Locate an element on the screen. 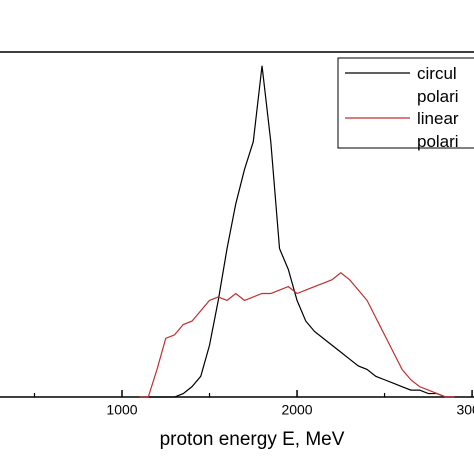 Image resolution: width=474 pixels, height=474 pixels. legend-label: linear polari is located at coordinates (438, 130).